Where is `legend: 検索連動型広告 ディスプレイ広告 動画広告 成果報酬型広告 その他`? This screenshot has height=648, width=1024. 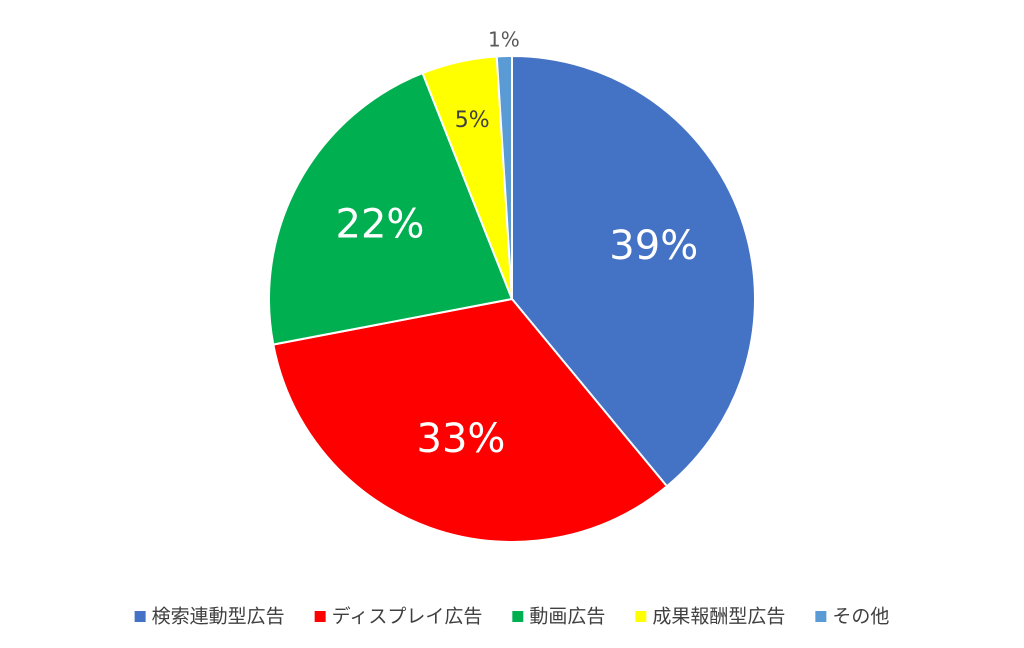 legend: 検索連動型広告 ディスプレイ広告 動画広告 成果報酬型広告 その他 is located at coordinates (511, 617).